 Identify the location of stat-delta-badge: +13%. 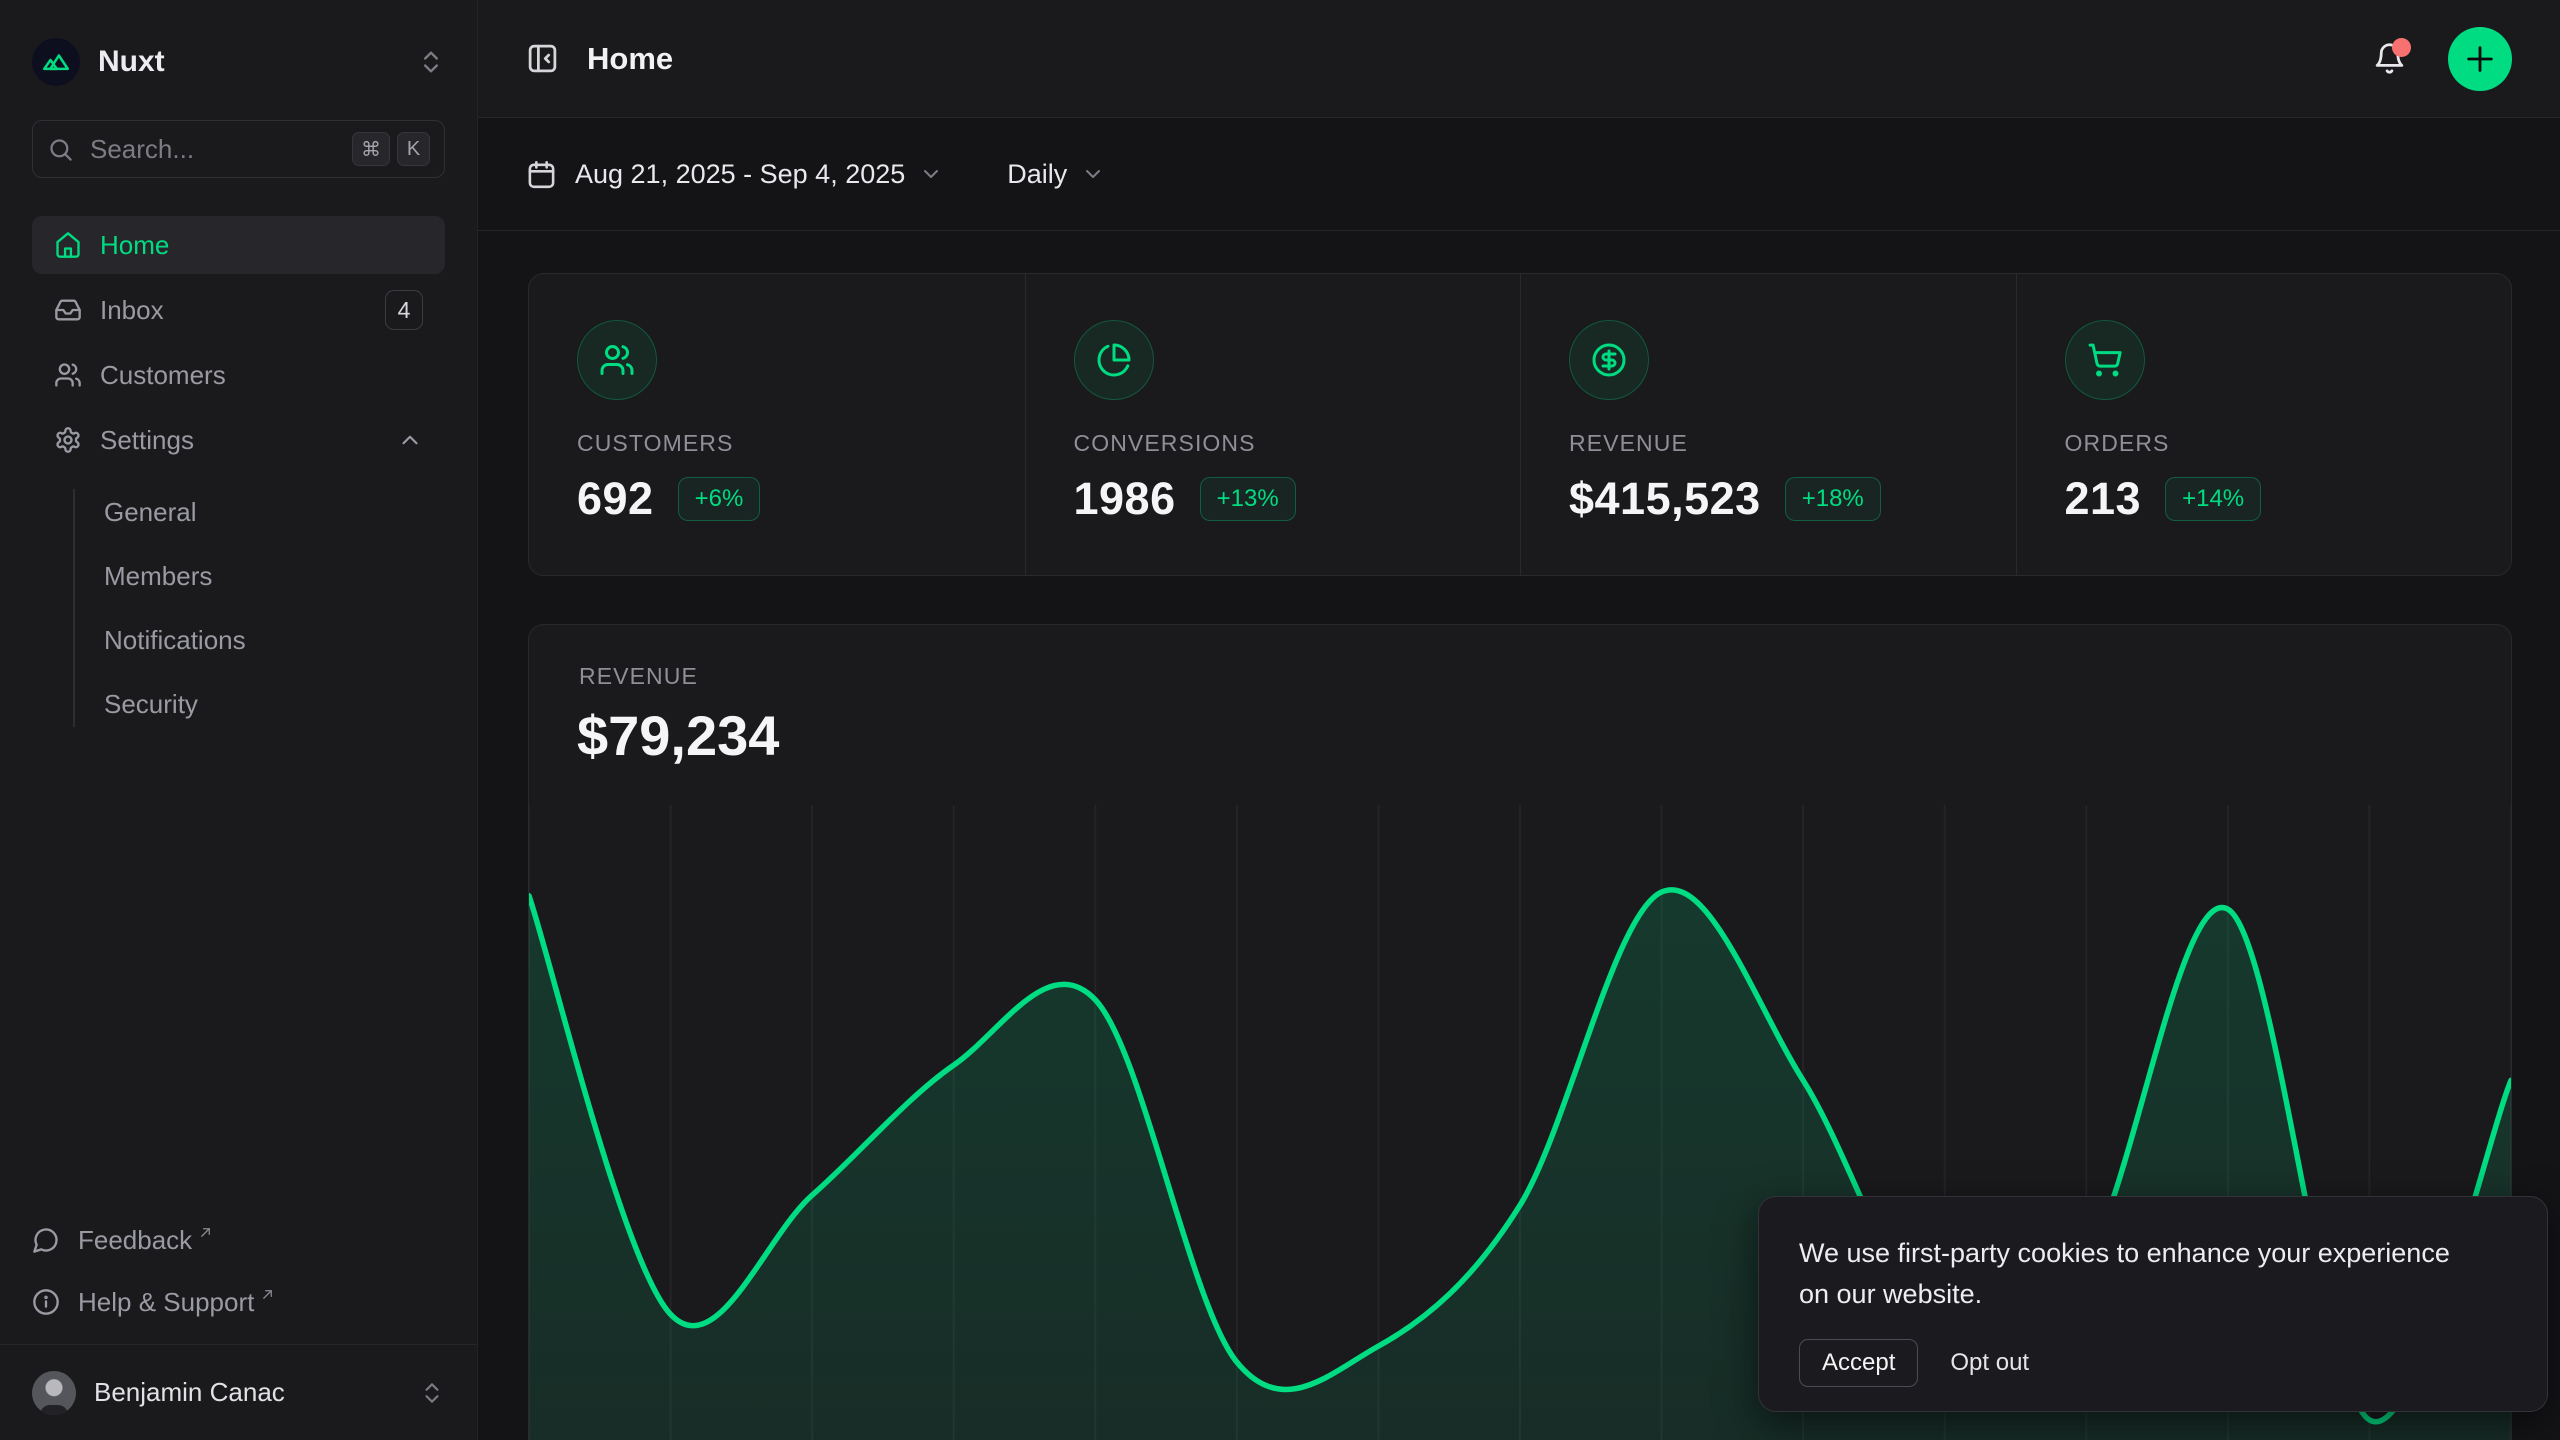
(1247, 499).